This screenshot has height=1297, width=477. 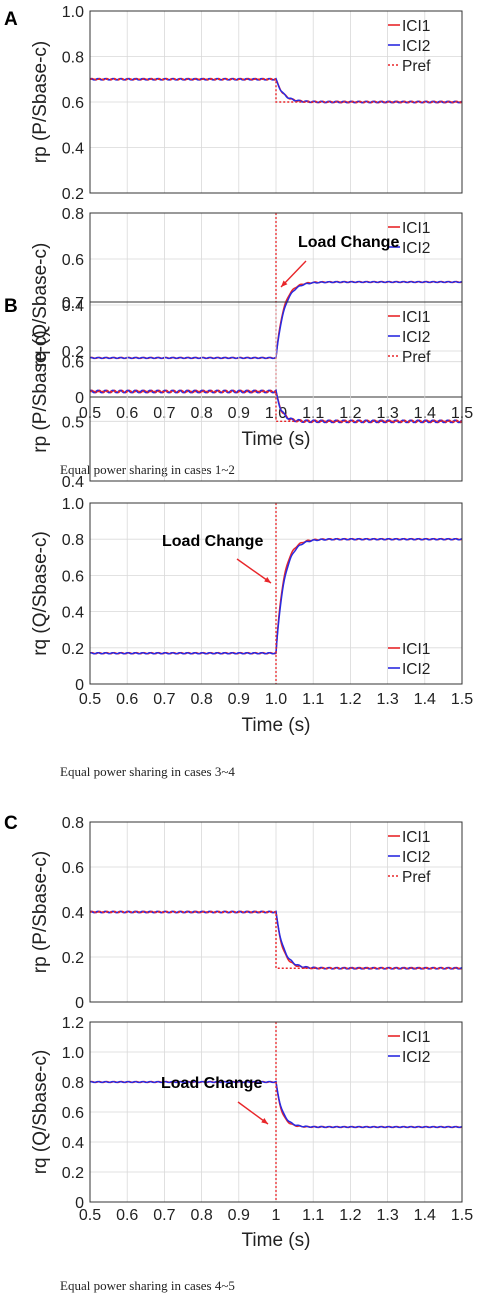 I want to click on panel-b-rp-ytick-label: 0.5, so click(x=73, y=422).